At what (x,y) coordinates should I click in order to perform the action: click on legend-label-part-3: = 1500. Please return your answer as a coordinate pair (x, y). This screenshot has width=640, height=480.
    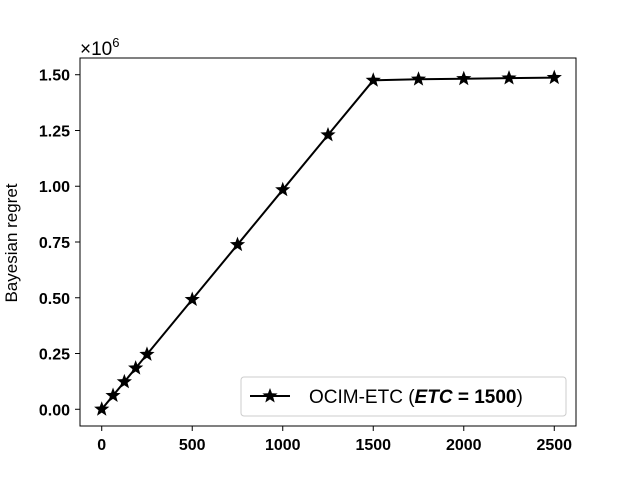
    Looking at the image, I should click on (485, 397).